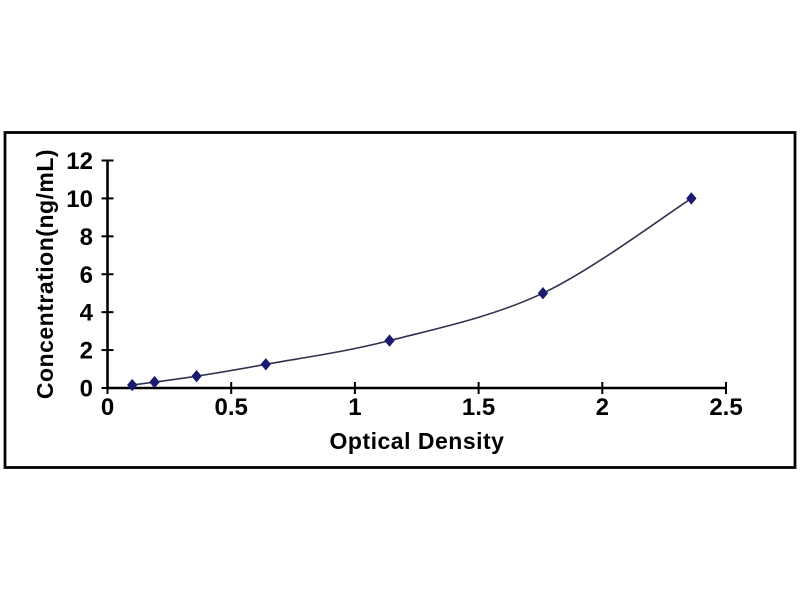 The image size is (800, 600). What do you see at coordinates (231, 407) in the screenshot?
I see `svg-text: 0.5` at bounding box center [231, 407].